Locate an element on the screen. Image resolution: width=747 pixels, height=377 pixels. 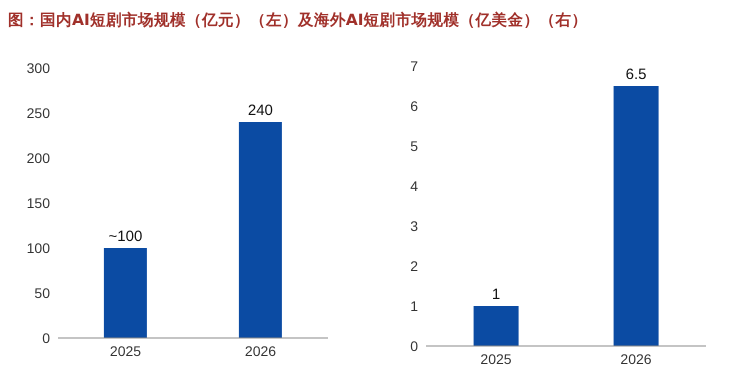
y-tick-label: 3 is located at coordinates (414, 226).